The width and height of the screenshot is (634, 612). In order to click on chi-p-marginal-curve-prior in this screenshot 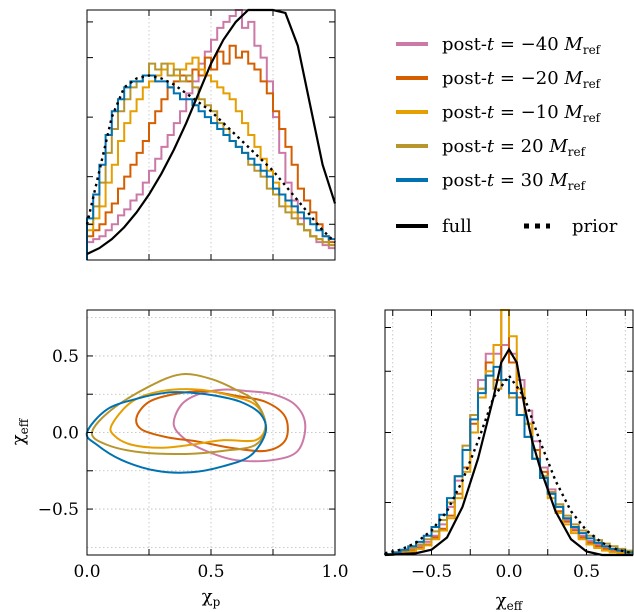, I will do `click(210, 159)`.